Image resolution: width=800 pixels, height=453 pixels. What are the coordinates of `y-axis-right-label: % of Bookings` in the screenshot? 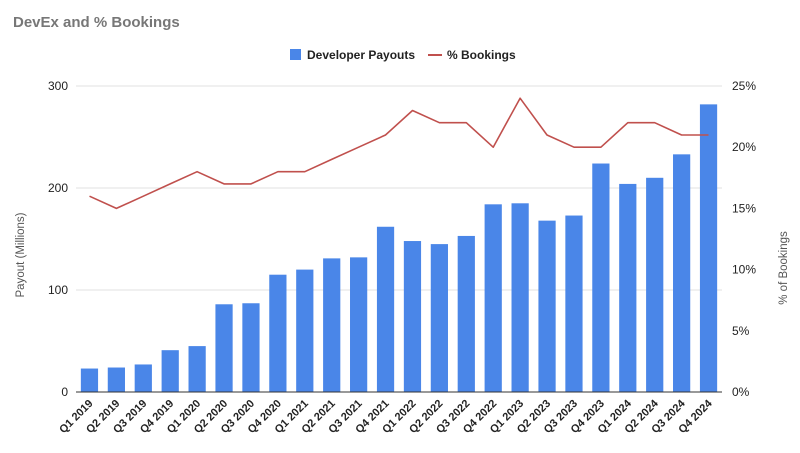 It's located at (784, 268).